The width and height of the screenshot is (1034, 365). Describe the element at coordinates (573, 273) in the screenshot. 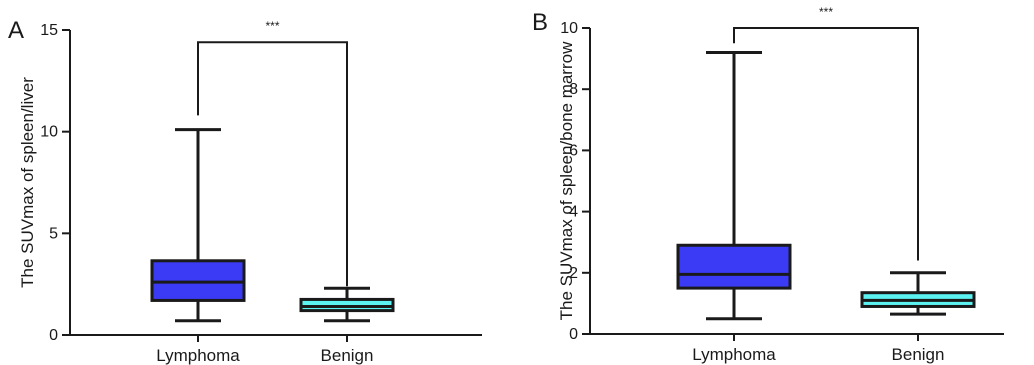

I see `y-tick-label: 2` at that location.